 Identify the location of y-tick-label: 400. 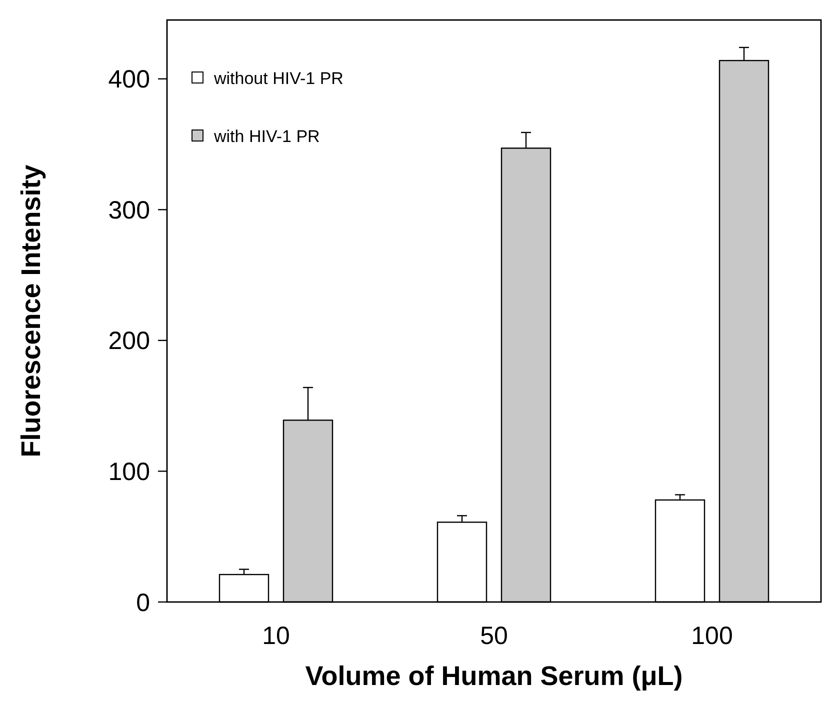
(129, 80).